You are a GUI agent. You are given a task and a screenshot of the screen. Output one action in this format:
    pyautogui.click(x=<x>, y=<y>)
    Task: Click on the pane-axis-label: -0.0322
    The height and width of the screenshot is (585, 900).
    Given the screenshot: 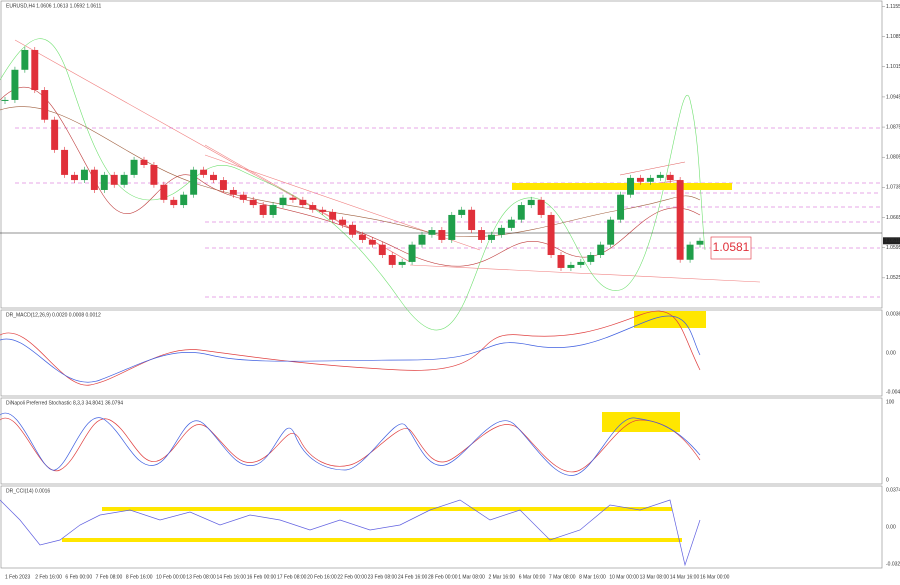 What is the action you would take?
    pyautogui.click(x=893, y=564)
    